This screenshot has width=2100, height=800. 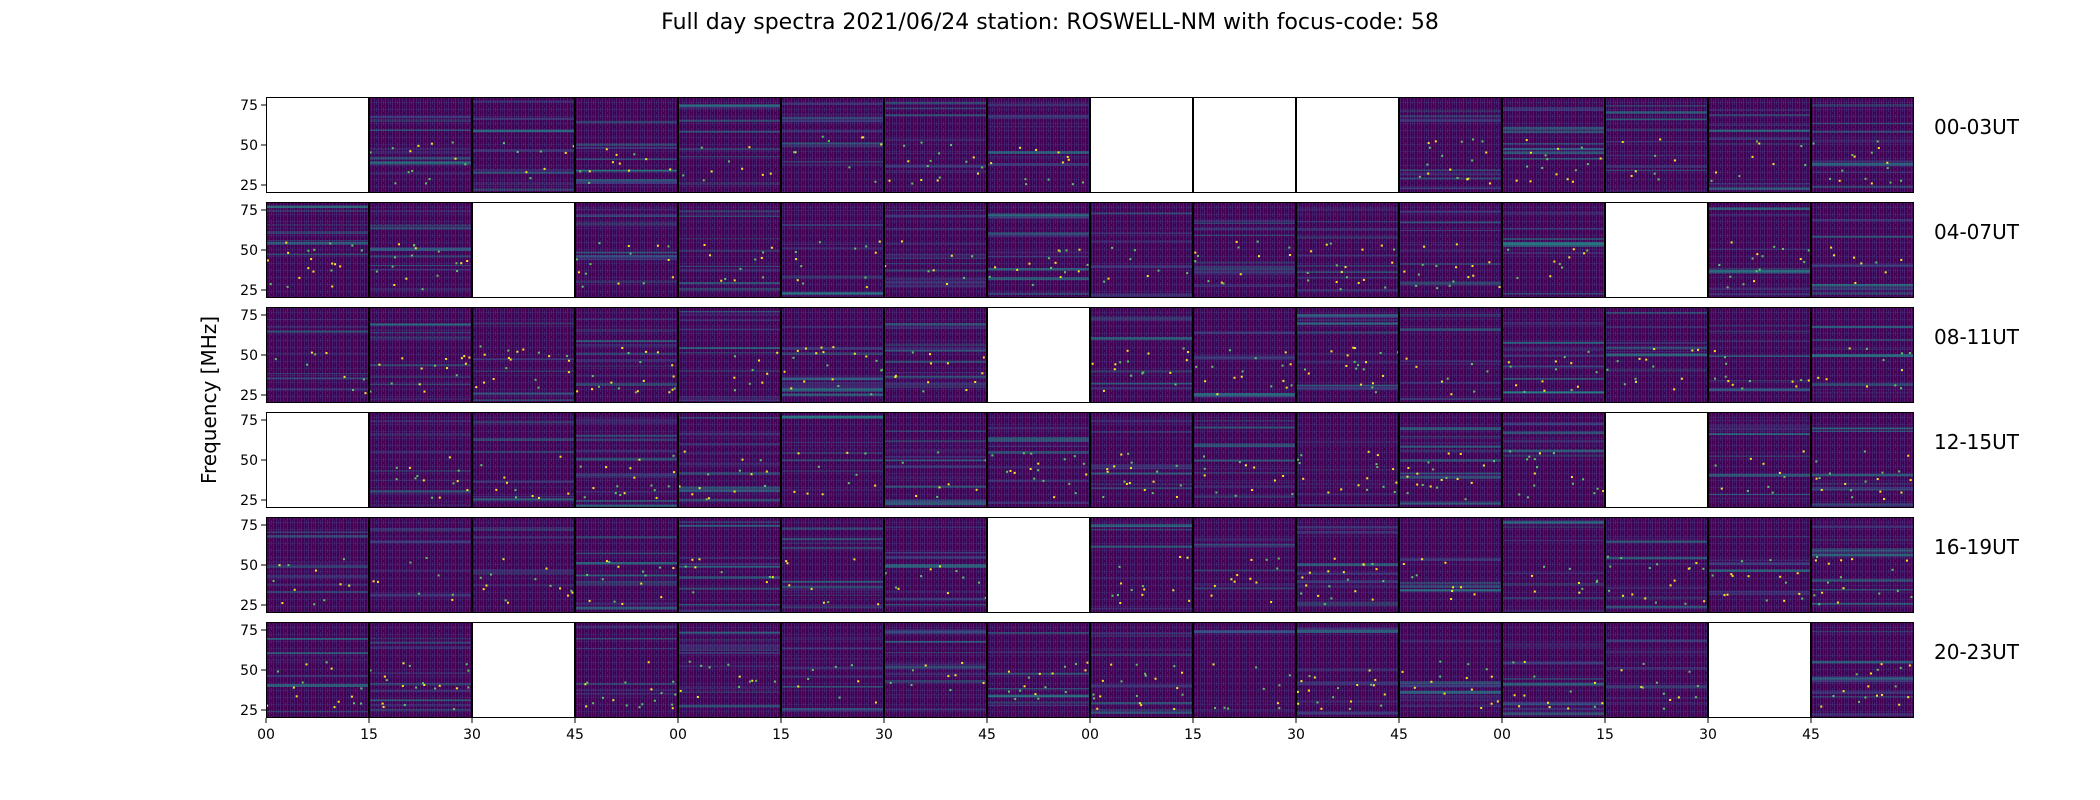 I want to click on row-time-label: 04-07UT, so click(x=1977, y=232).